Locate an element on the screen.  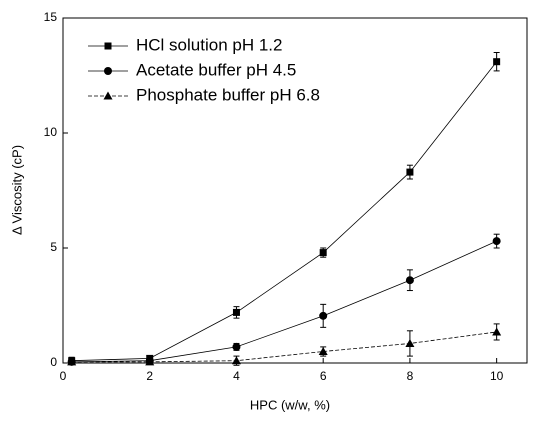
x-tick-label: 6 is located at coordinates (323, 376).